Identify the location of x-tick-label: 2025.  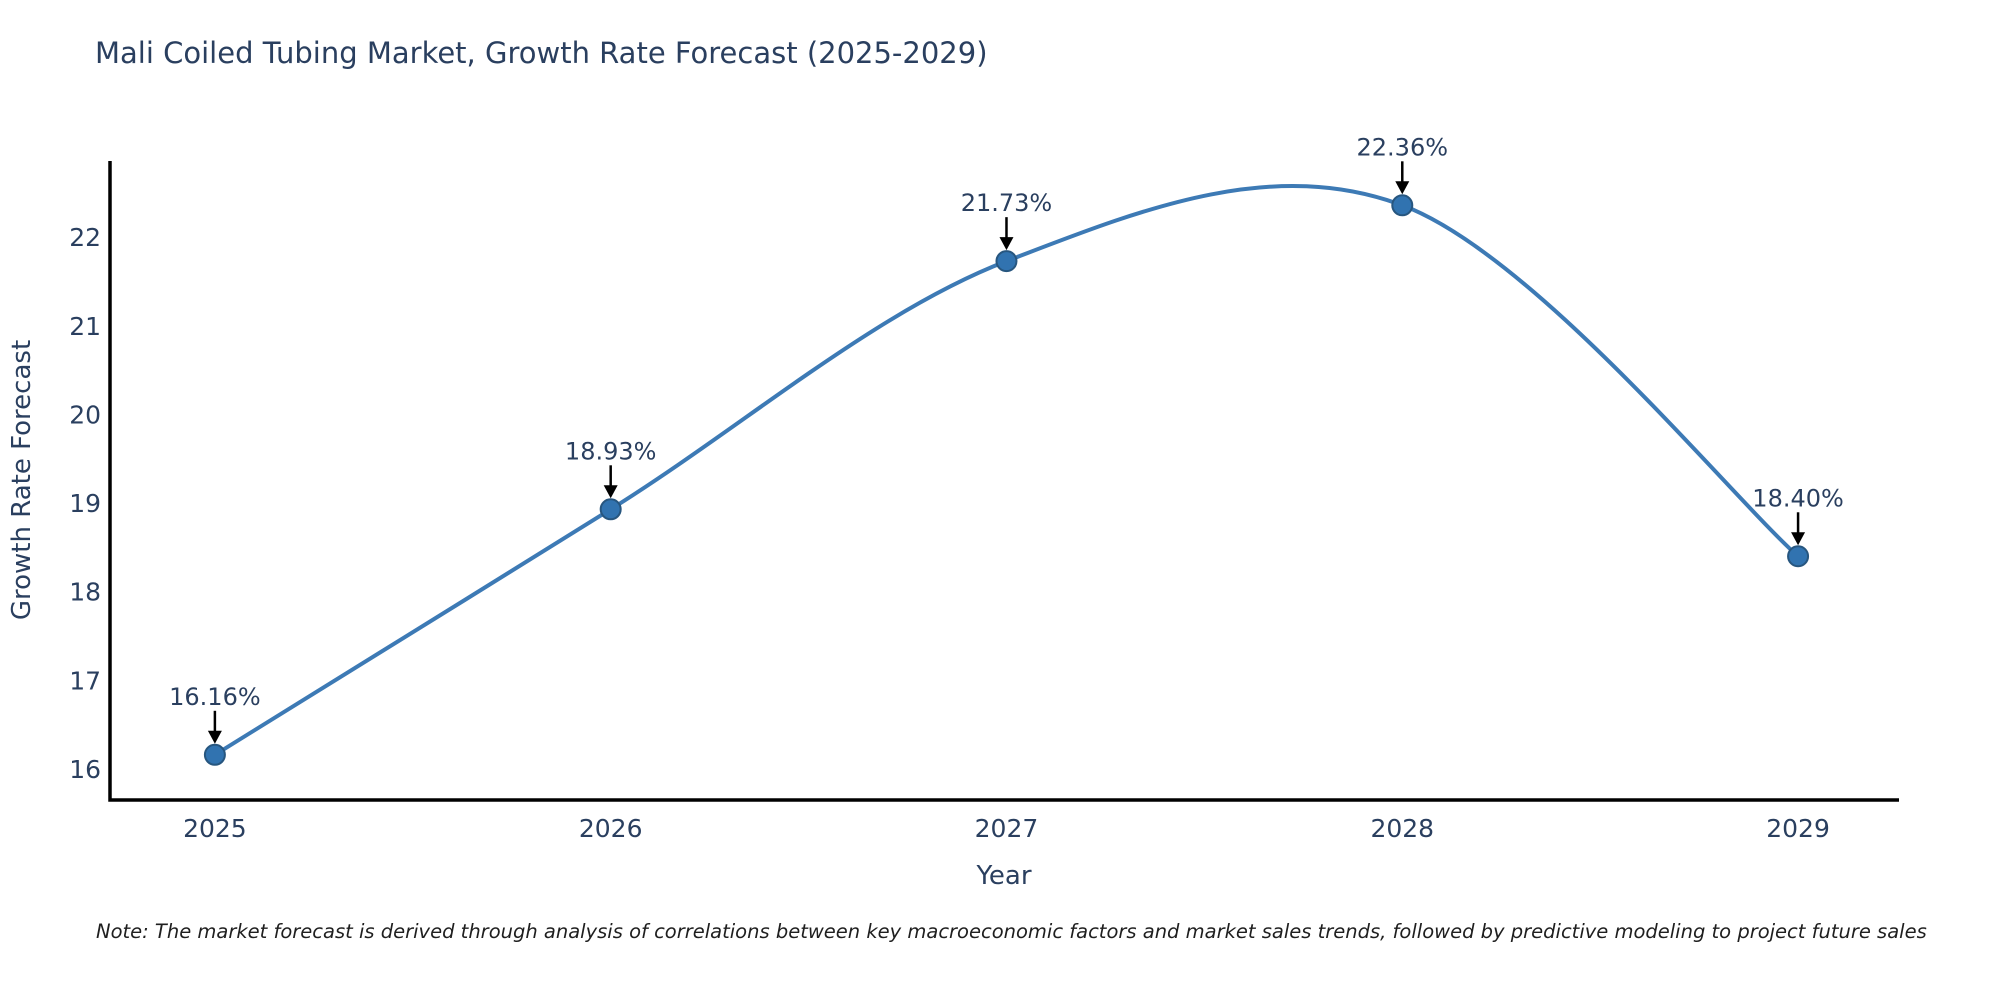
(215, 828).